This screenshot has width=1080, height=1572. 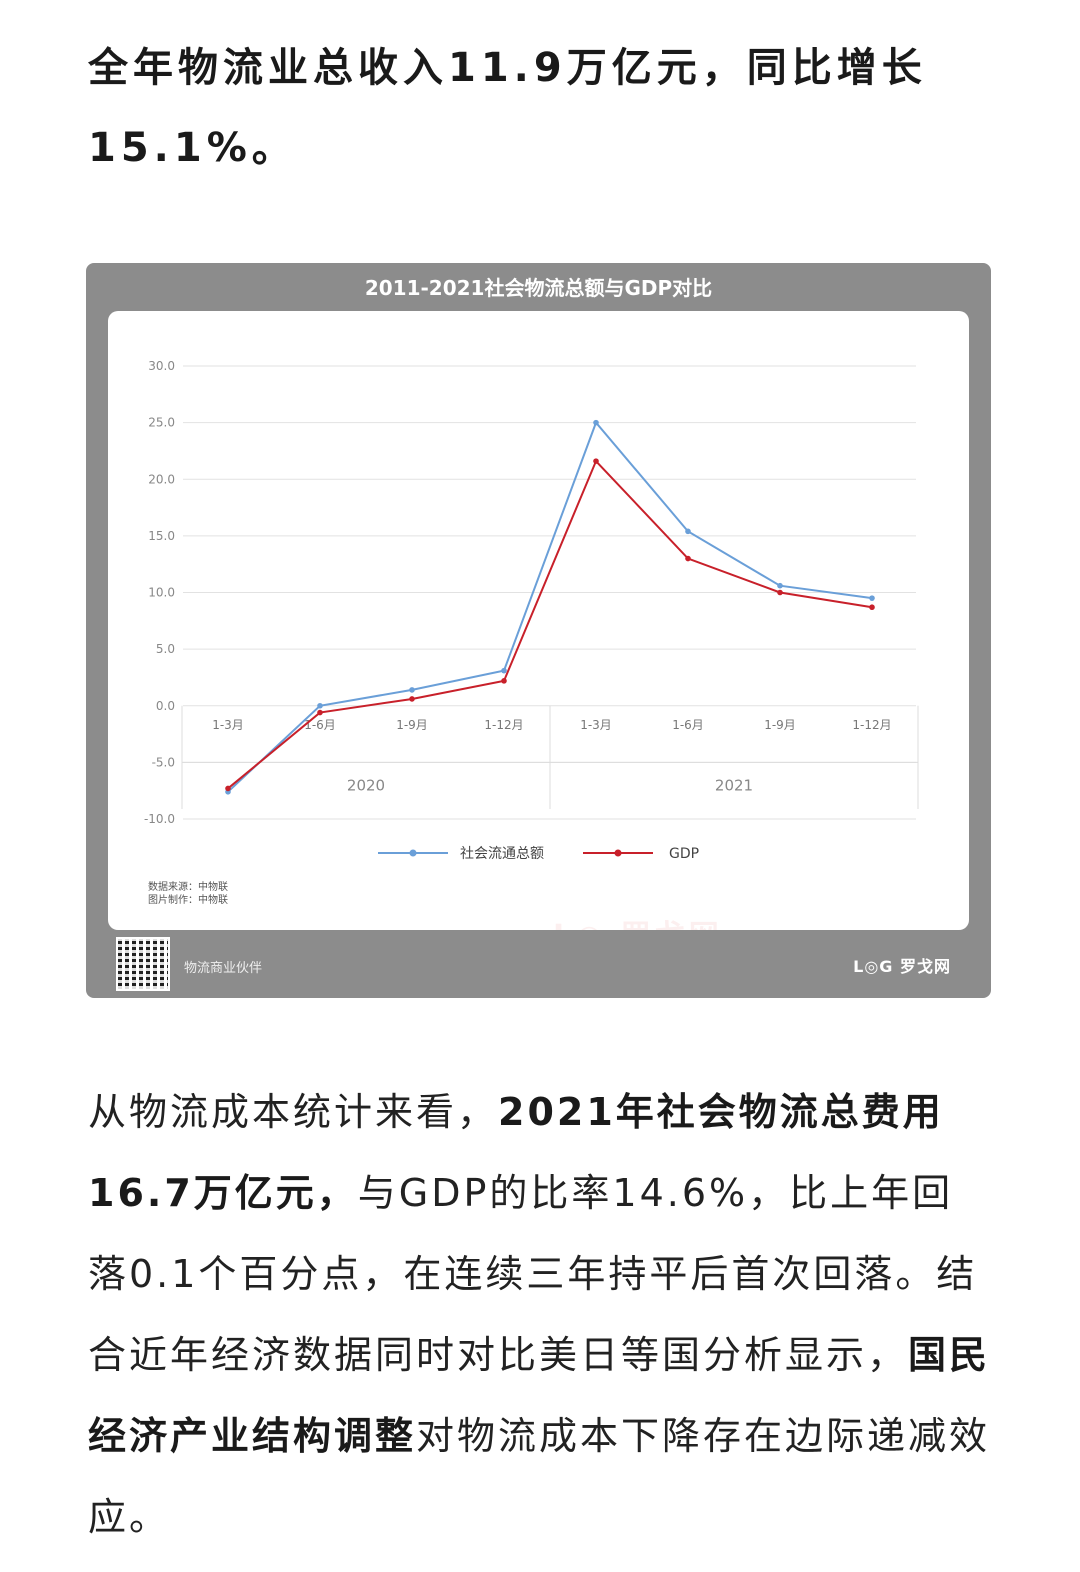 What do you see at coordinates (143, 964) in the screenshot?
I see `qr-code-icon` at bounding box center [143, 964].